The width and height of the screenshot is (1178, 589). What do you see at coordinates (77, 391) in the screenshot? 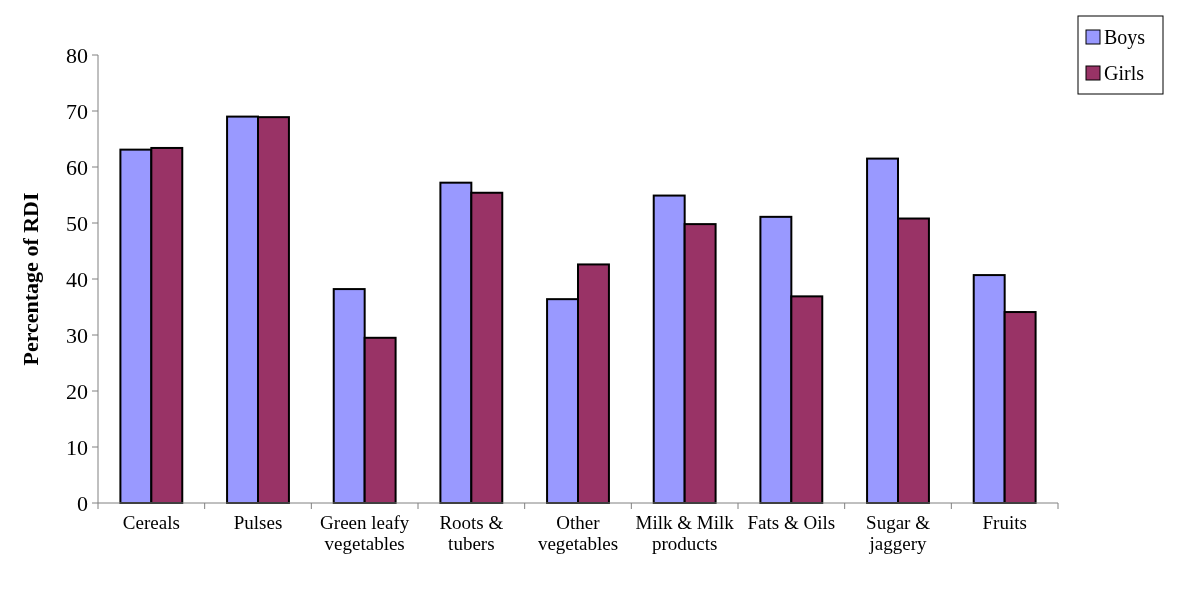
I see `y-tick-label: 20` at bounding box center [77, 391].